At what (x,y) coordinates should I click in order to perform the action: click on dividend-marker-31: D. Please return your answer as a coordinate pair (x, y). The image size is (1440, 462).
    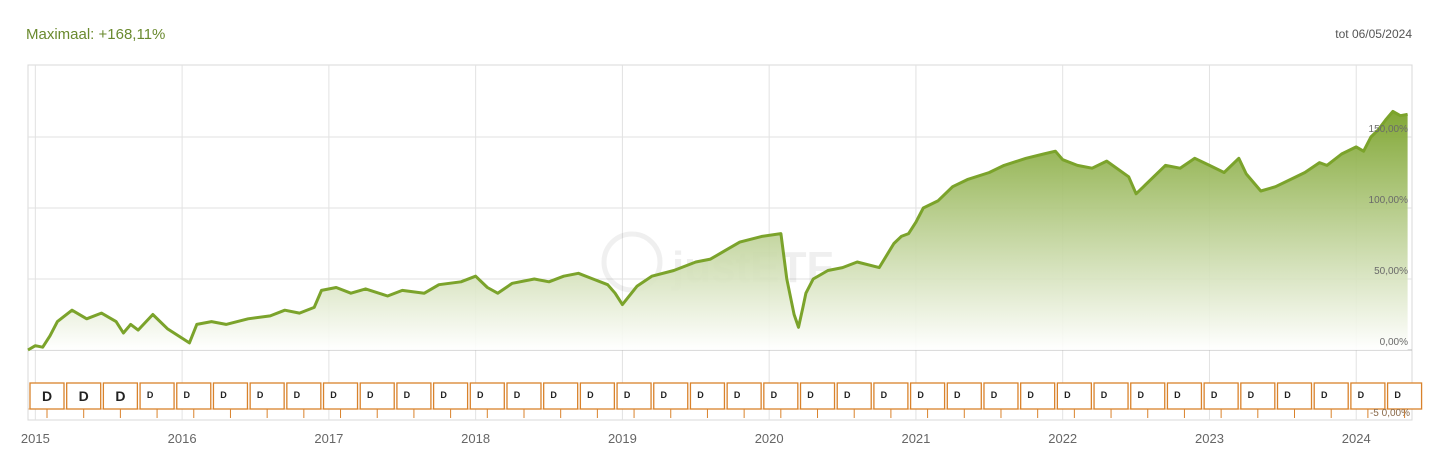
    Looking at the image, I should click on (1184, 400).